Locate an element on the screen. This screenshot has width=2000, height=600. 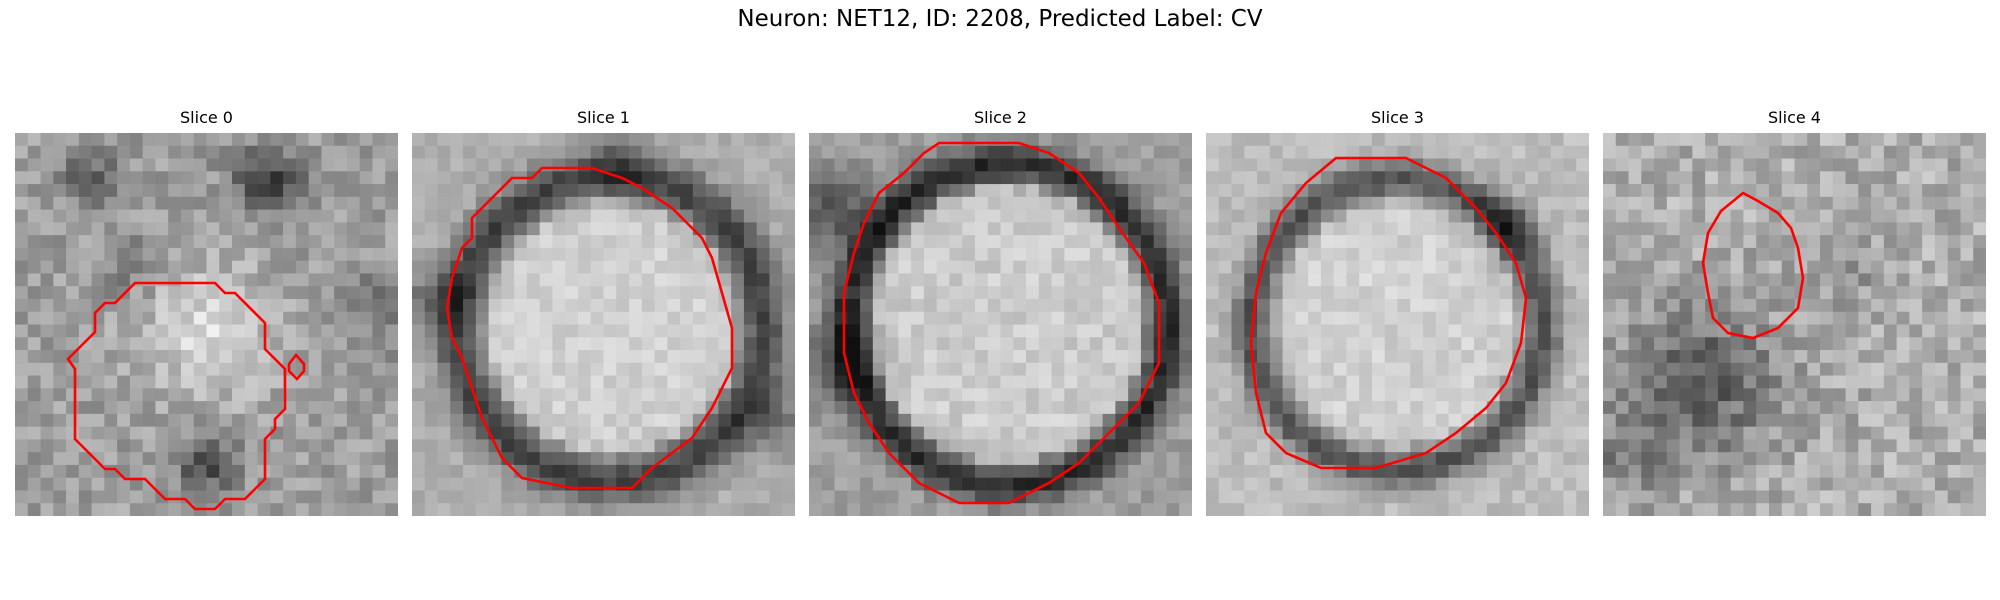
slice-title: Slice 3 is located at coordinates (1397, 117).